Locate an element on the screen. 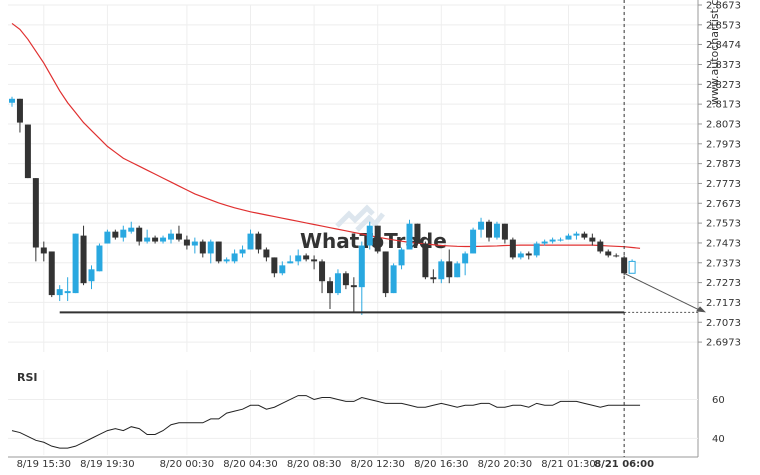 This screenshot has height=475, width=760. rsi-tick-label: 60 is located at coordinates (718, 400).